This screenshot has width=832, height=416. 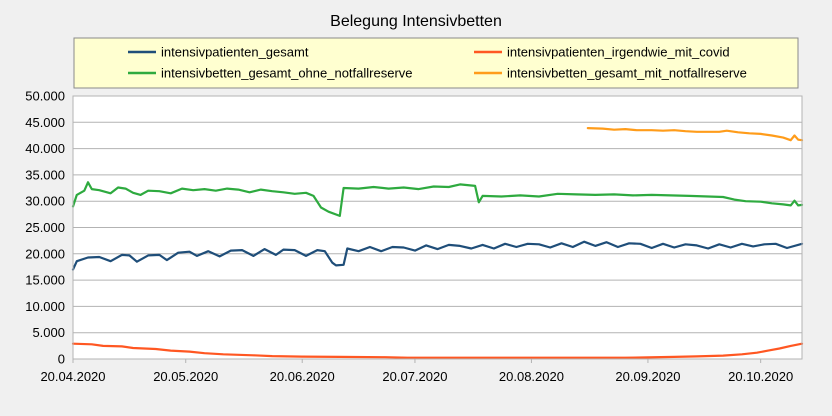 What do you see at coordinates (302, 376) in the screenshot?
I see `x-tick-label: 20.06.2020` at bounding box center [302, 376].